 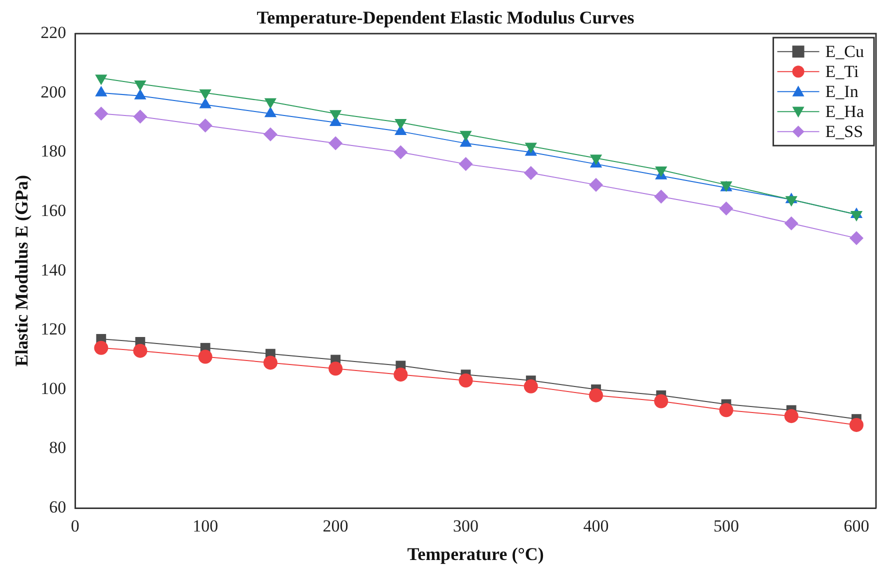 I want to click on legend-label: E_SS, so click(x=844, y=132).